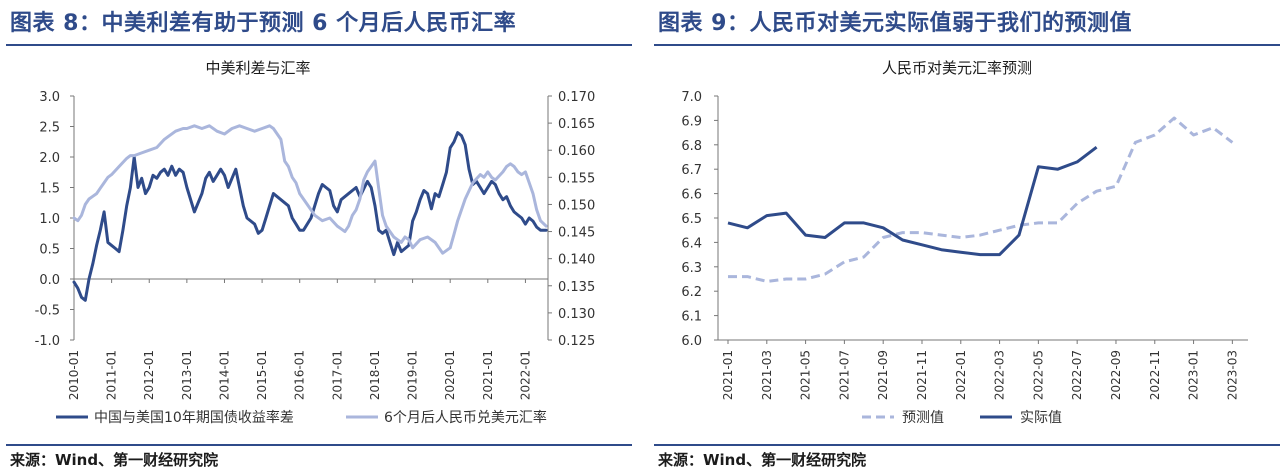  I want to click on x-tick-label: 2021-09, so click(883, 375).